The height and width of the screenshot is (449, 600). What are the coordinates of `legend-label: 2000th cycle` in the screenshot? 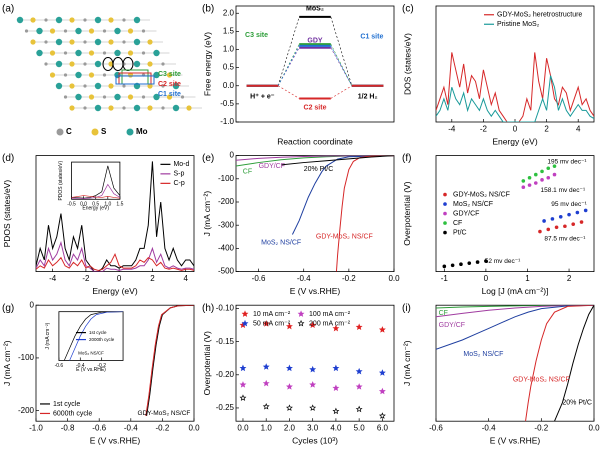 It's located at (102, 339).